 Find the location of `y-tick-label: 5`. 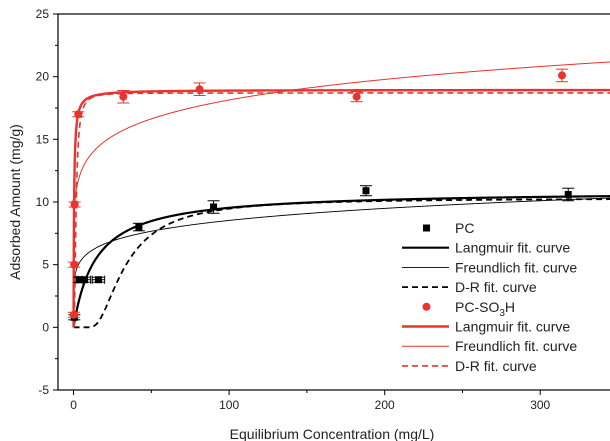

y-tick-label: 5 is located at coordinates (45, 265).